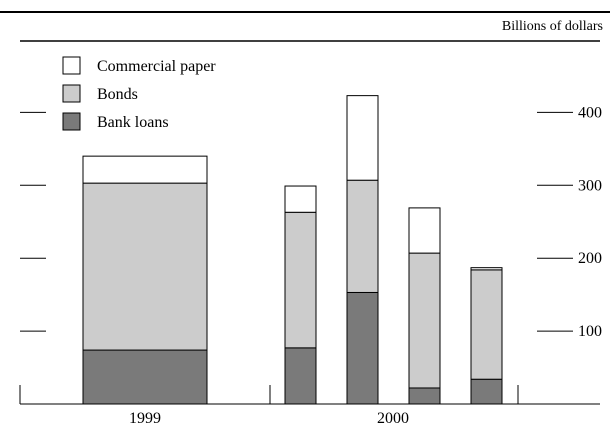  Describe the element at coordinates (71, 65) in the screenshot. I see `legend-swatch-commercial-paper` at that location.